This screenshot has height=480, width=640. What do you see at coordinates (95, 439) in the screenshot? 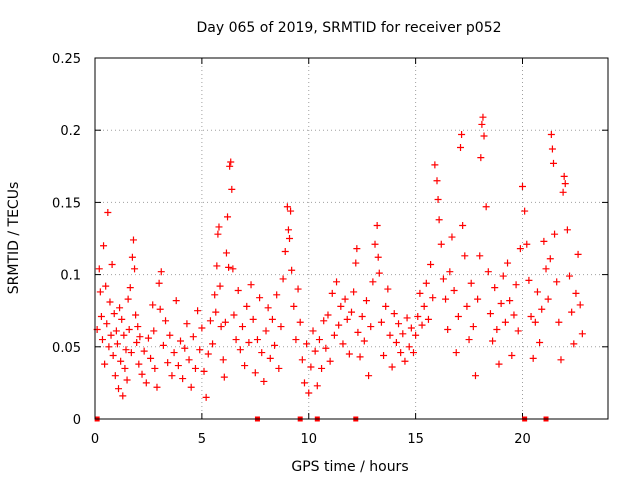
I see `x-tick-label: 0` at bounding box center [95, 439].